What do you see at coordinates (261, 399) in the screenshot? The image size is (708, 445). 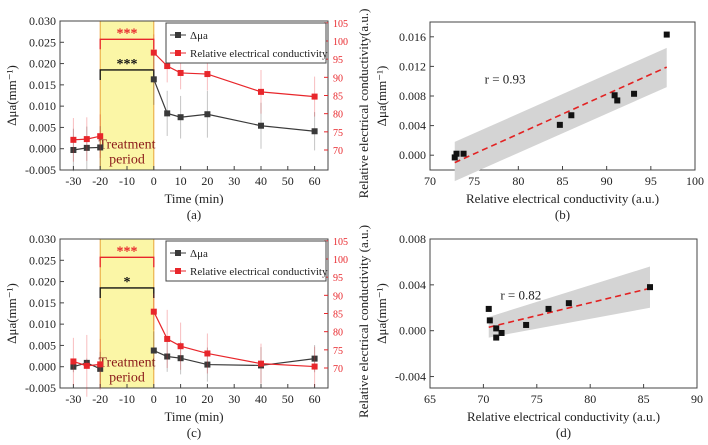 I see `x-tick-label: 40` at bounding box center [261, 399].